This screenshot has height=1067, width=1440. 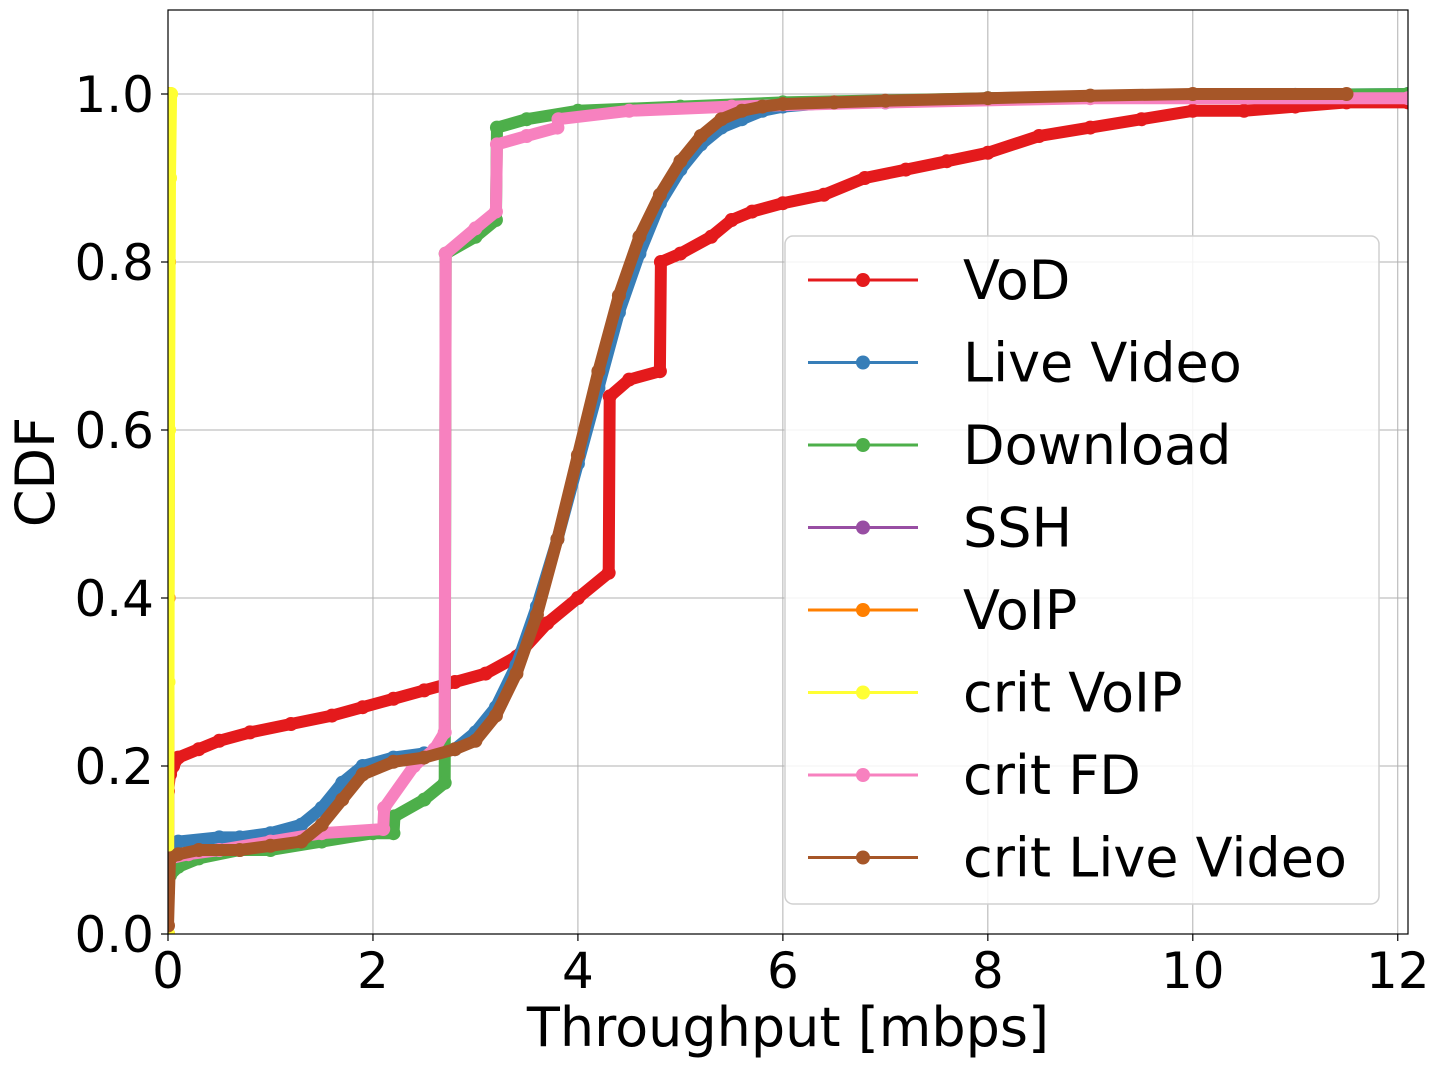 What do you see at coordinates (114, 599) in the screenshot?
I see `y-tick-label: 0.4` at bounding box center [114, 599].